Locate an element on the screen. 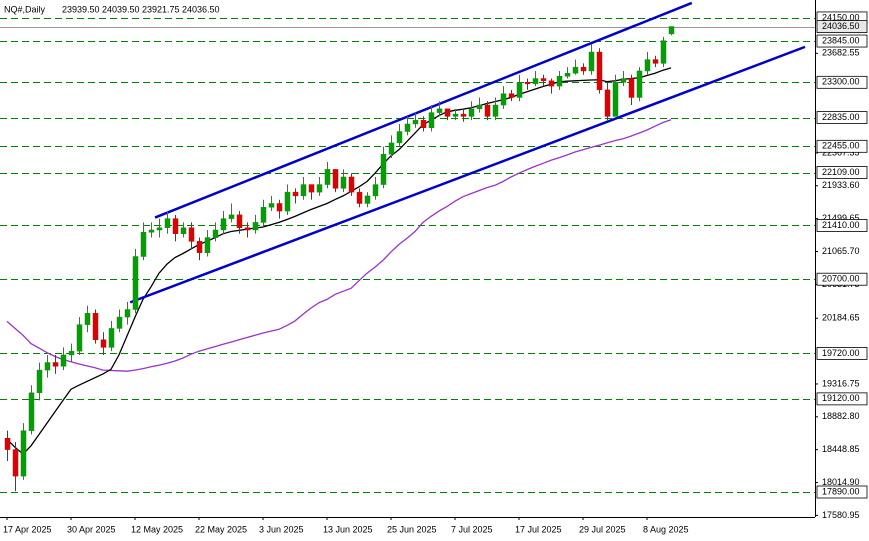 This screenshot has height=541, width=869. x-tick-label: 17 Apr 2025 is located at coordinates (27, 529).